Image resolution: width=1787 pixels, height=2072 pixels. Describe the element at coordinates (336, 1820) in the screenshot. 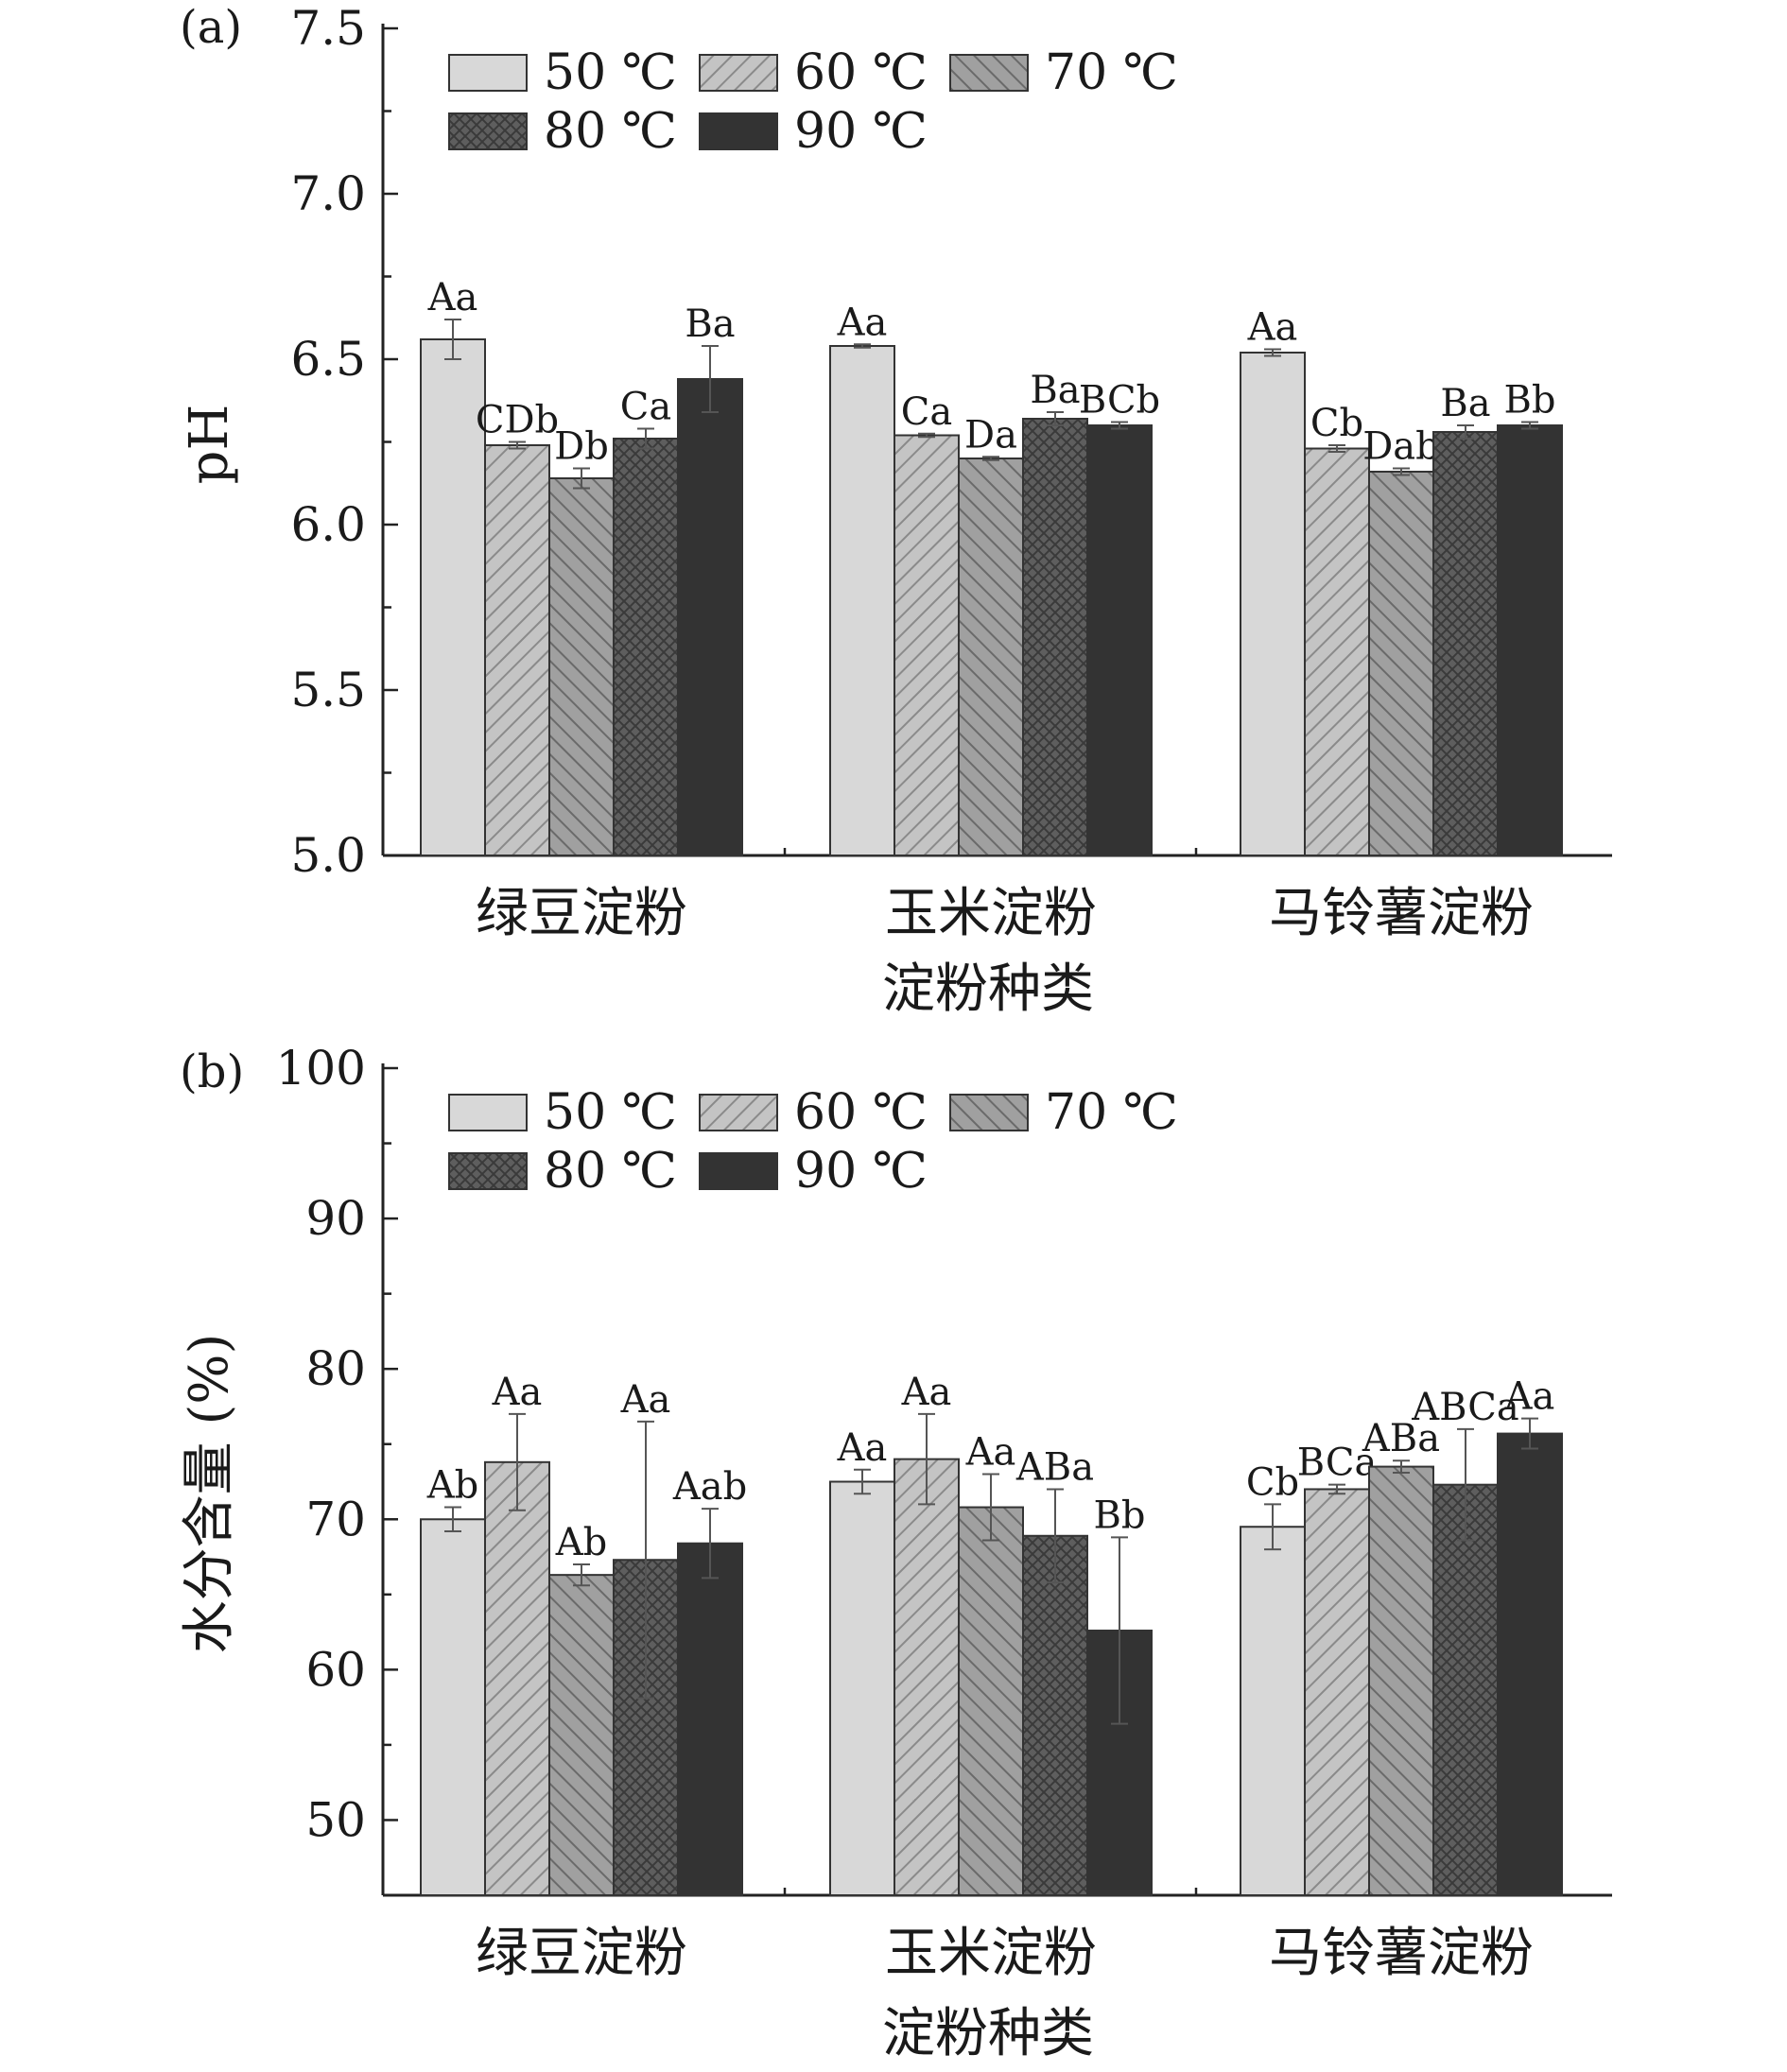

I see `y-tick-label: 50` at that location.